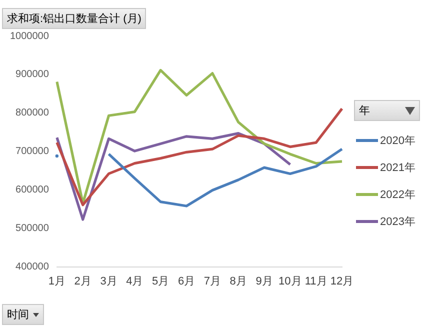 This screenshot has width=424, height=334. What do you see at coordinates (135, 281) in the screenshot?
I see `x-tick-label: 4月` at bounding box center [135, 281].